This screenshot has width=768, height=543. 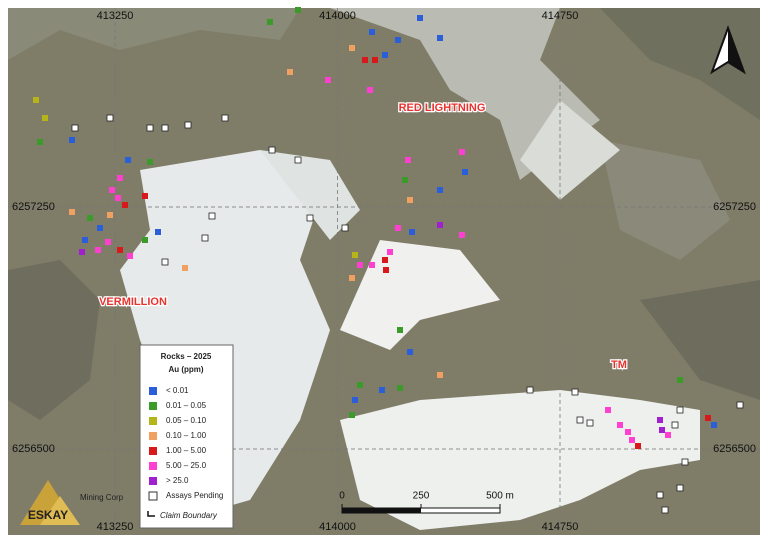 What do you see at coordinates (186, 450) in the screenshot?
I see `legend-label: 1.00 – 5.00` at bounding box center [186, 450].